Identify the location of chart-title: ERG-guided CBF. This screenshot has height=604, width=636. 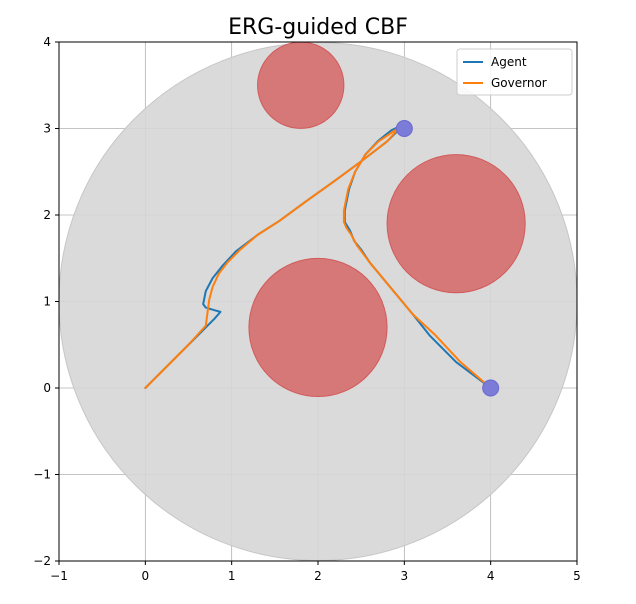
(318, 27).